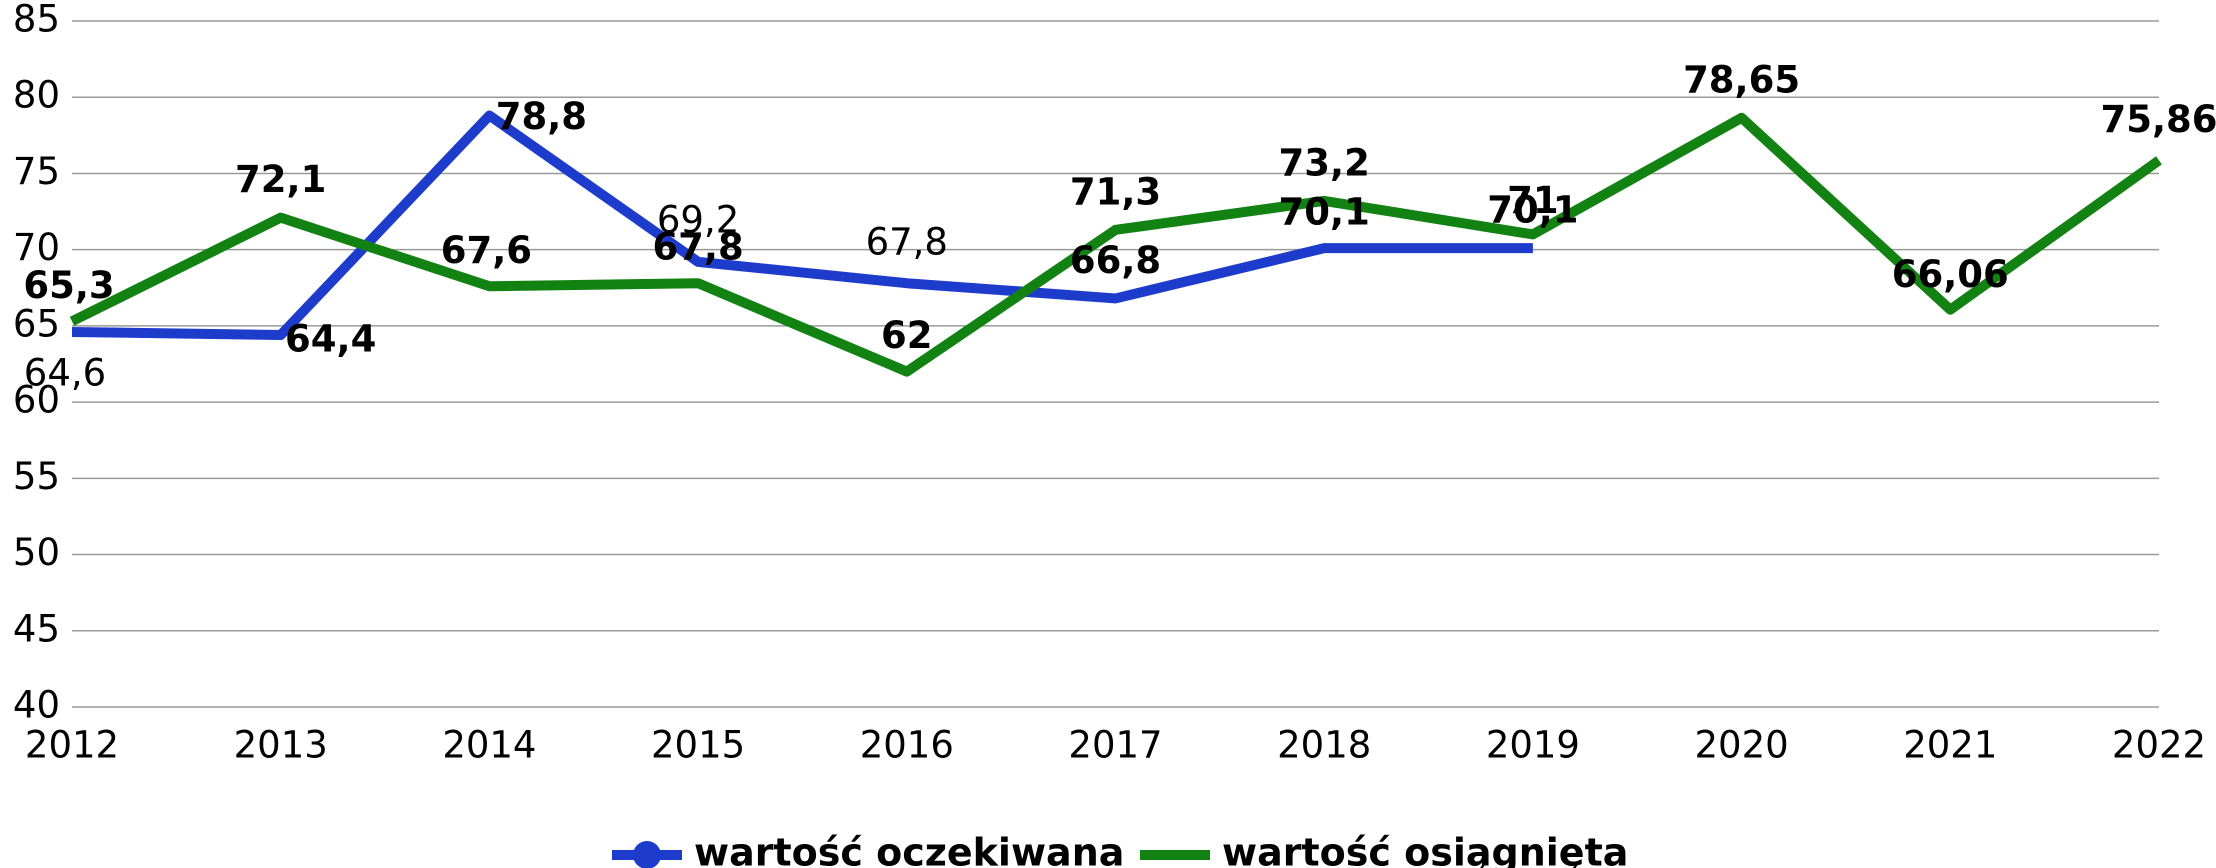 This screenshot has height=868, width=2216. I want to click on x-tick-label: 2014, so click(489, 745).